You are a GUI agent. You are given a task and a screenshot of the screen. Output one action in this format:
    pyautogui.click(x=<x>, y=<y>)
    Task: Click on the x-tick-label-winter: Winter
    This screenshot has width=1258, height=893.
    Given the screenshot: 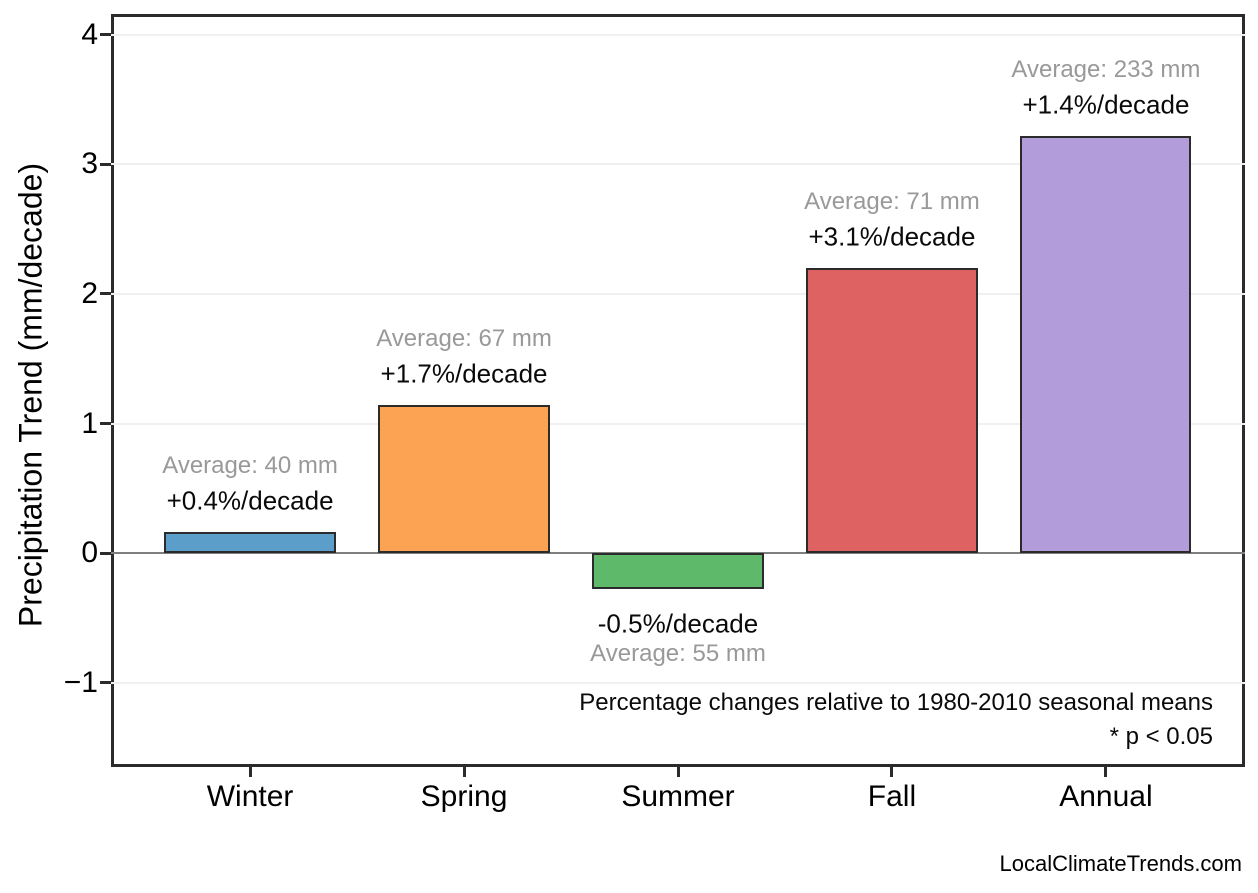 What is the action you would take?
    pyautogui.click(x=250, y=796)
    